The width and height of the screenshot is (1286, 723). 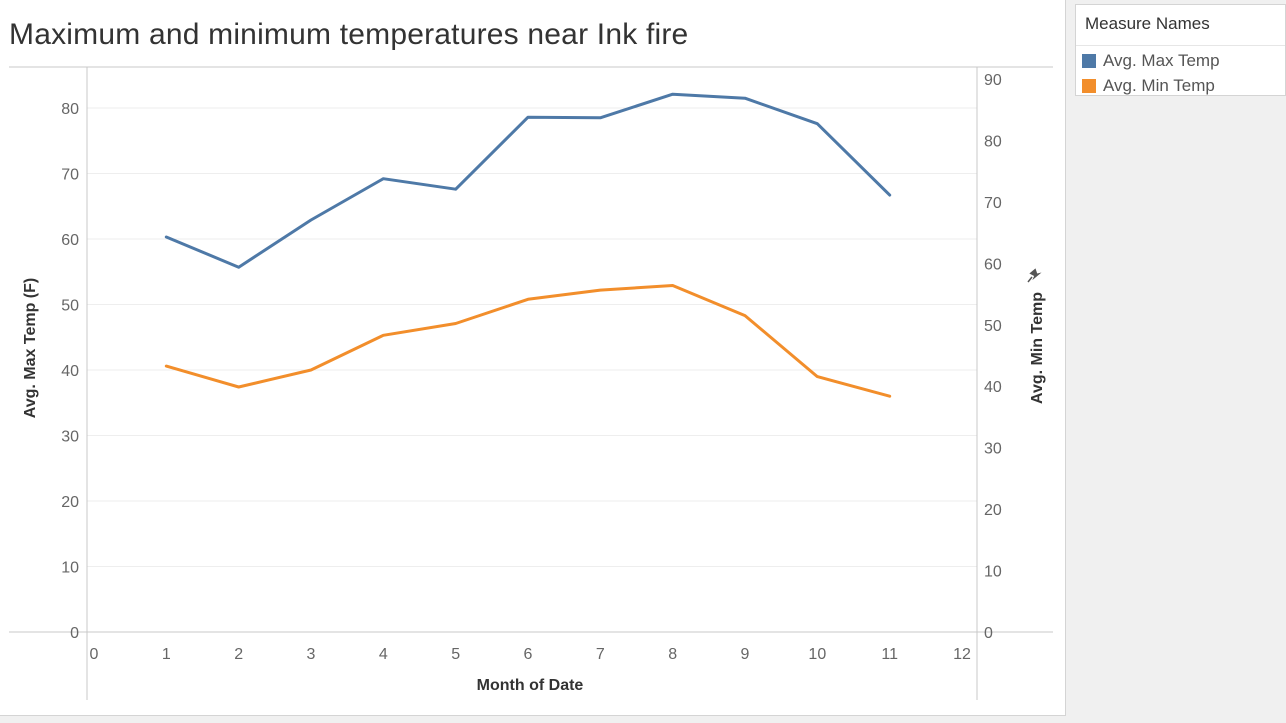 I want to click on y-right-tick-label: 0, so click(x=988, y=633).